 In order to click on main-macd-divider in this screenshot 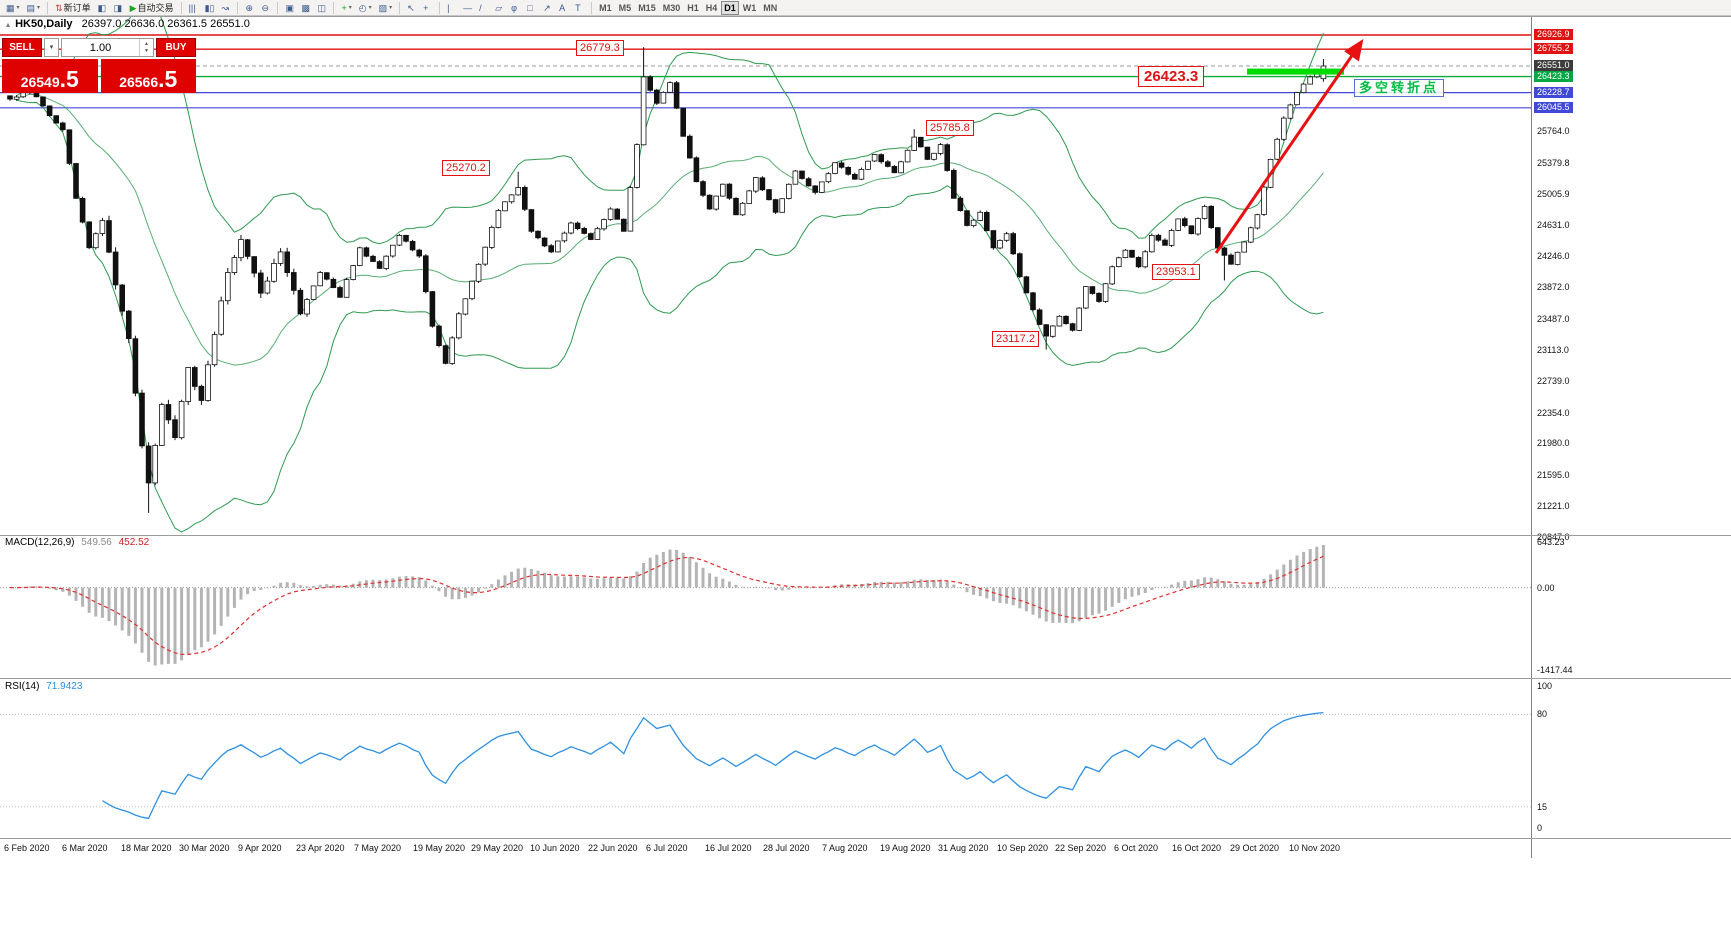, I will do `click(865, 535)`.